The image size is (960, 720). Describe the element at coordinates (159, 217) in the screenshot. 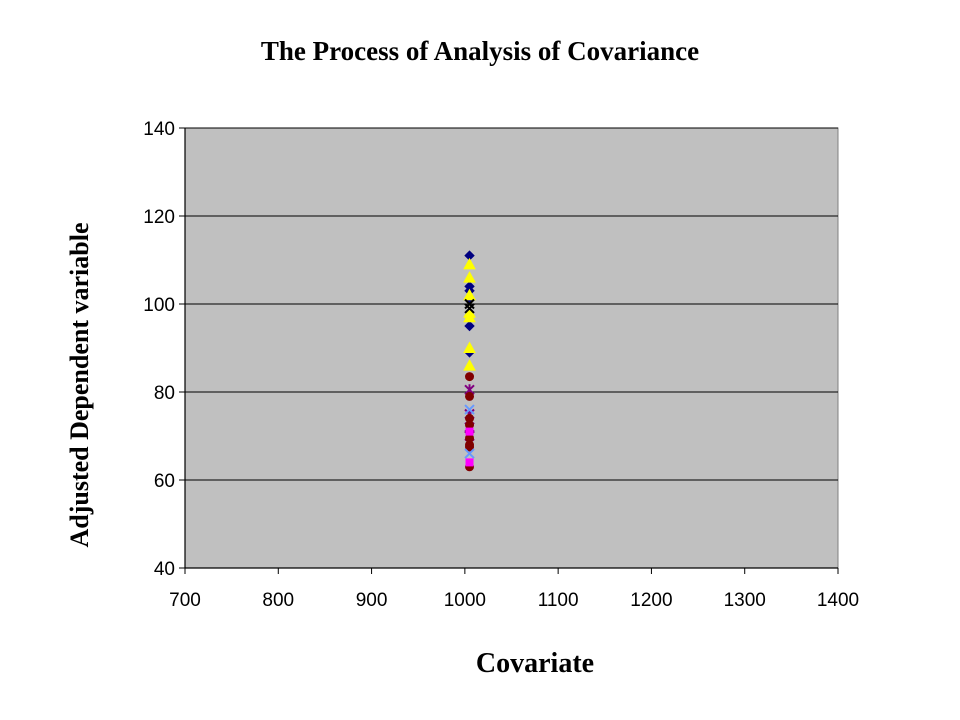

I see `y-tick-label: 120` at that location.